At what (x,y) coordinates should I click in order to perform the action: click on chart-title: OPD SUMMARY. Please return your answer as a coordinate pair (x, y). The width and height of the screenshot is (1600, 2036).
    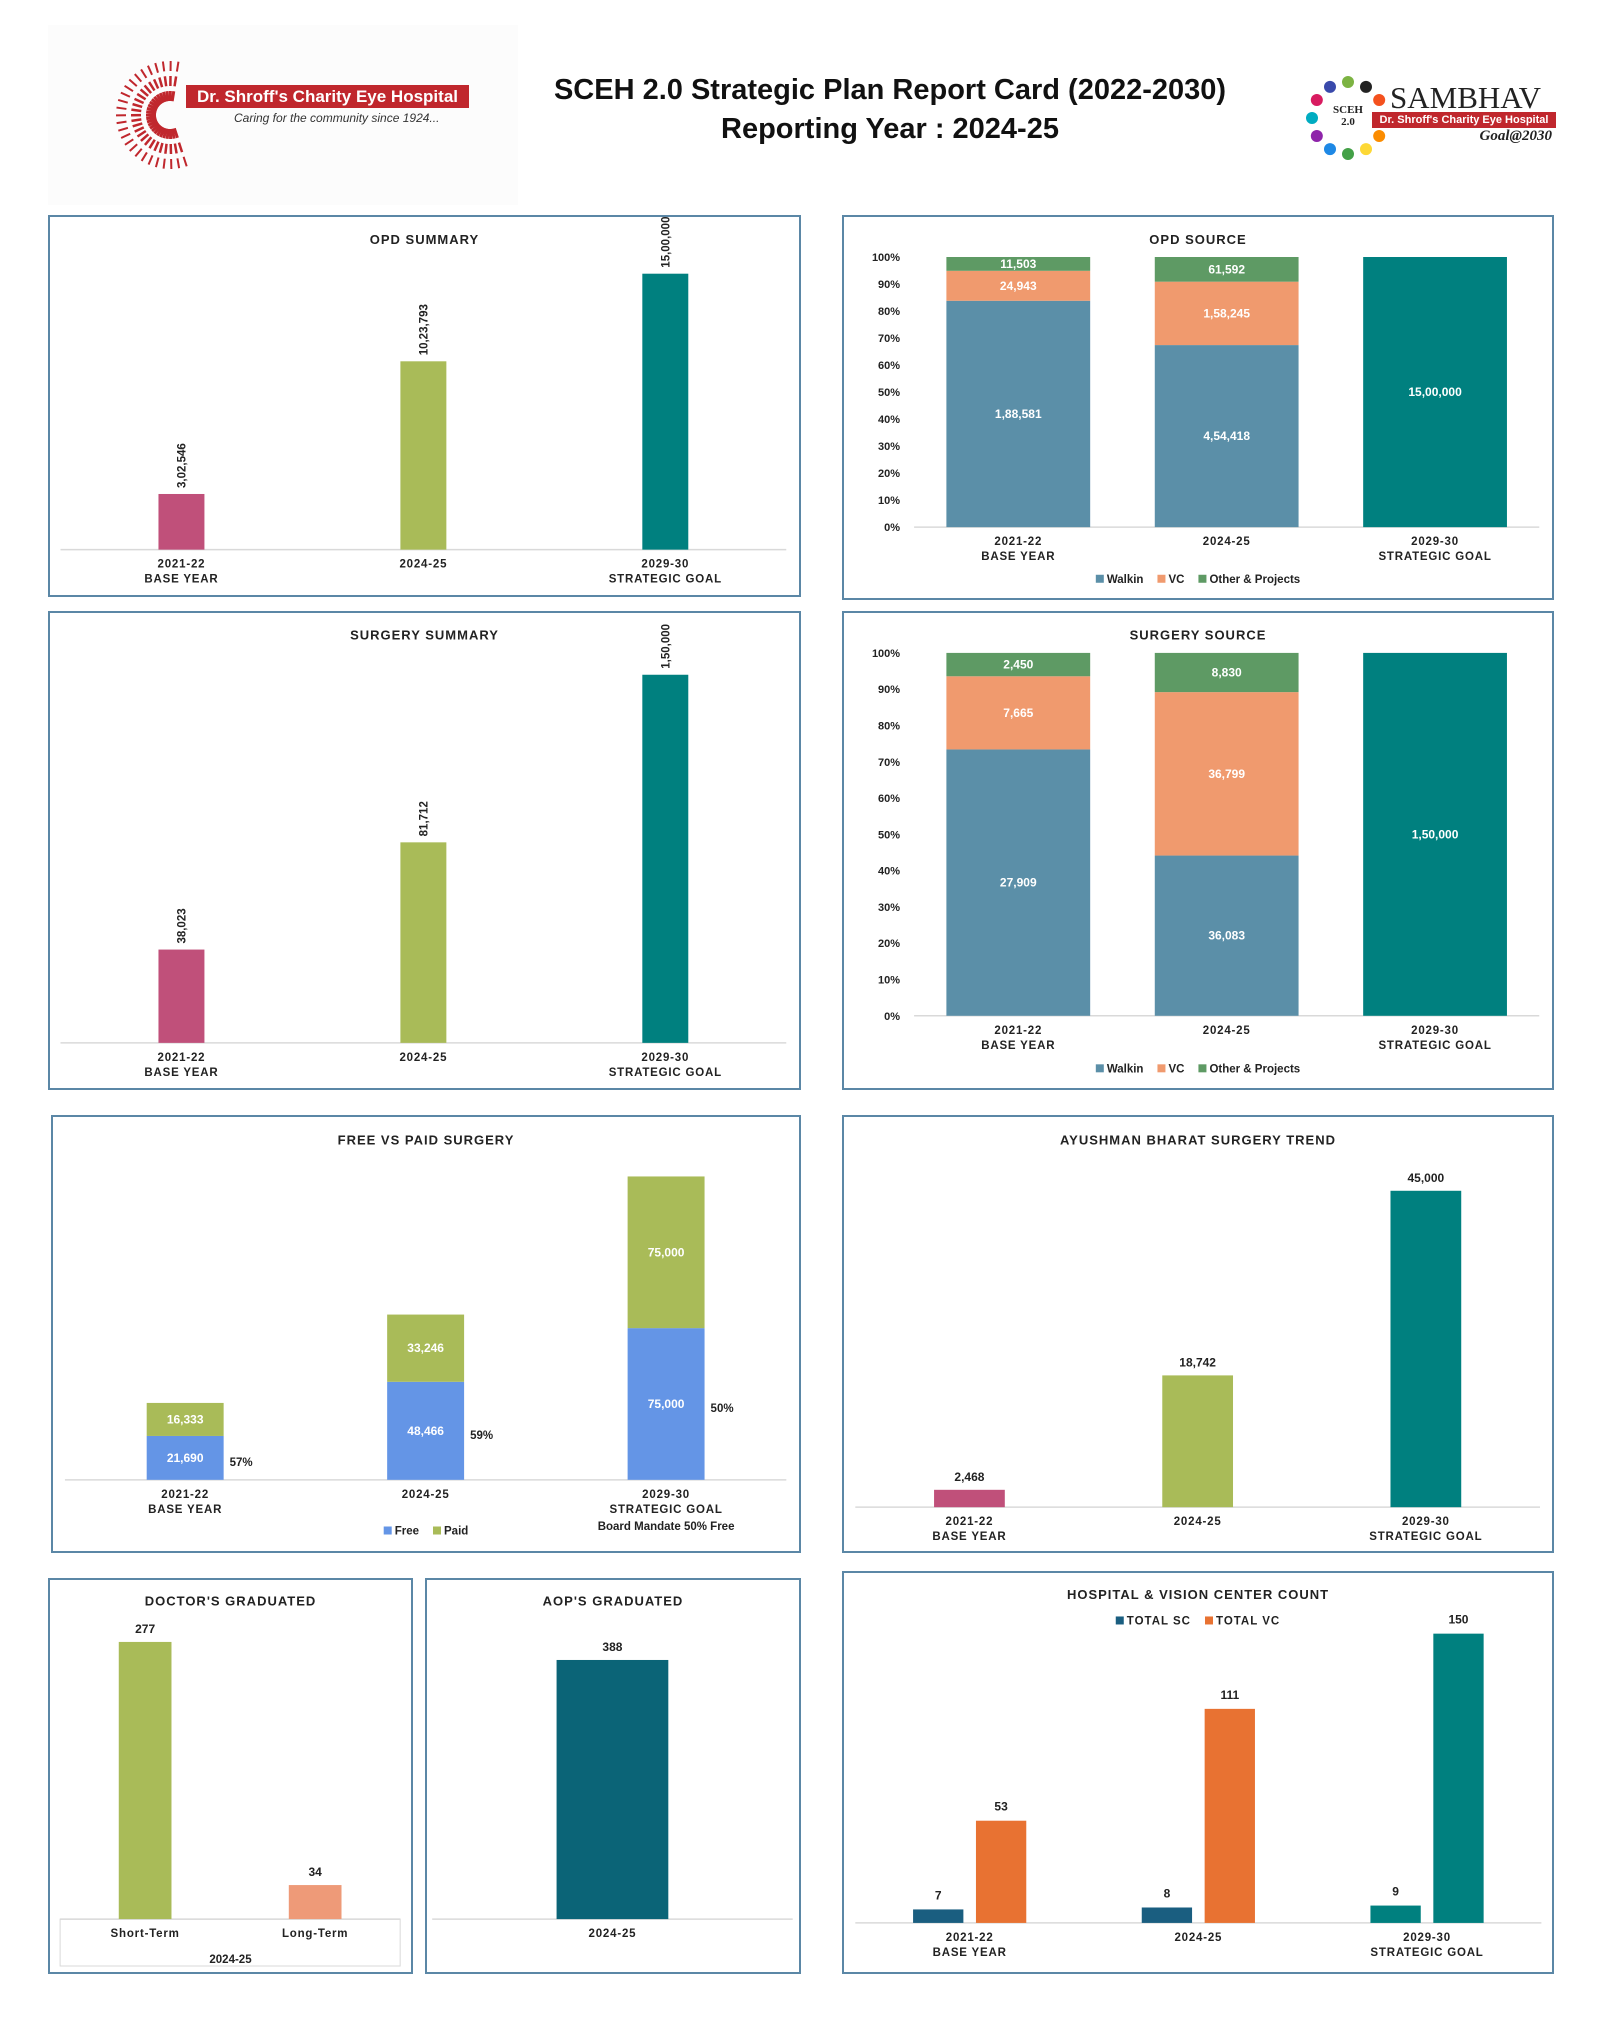
    Looking at the image, I should click on (424, 239).